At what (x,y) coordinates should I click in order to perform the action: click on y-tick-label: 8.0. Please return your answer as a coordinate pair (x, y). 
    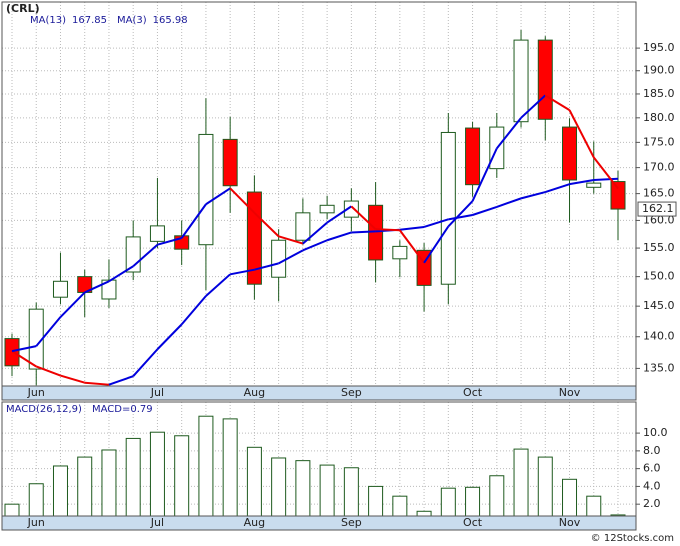
    Looking at the image, I should click on (652, 450).